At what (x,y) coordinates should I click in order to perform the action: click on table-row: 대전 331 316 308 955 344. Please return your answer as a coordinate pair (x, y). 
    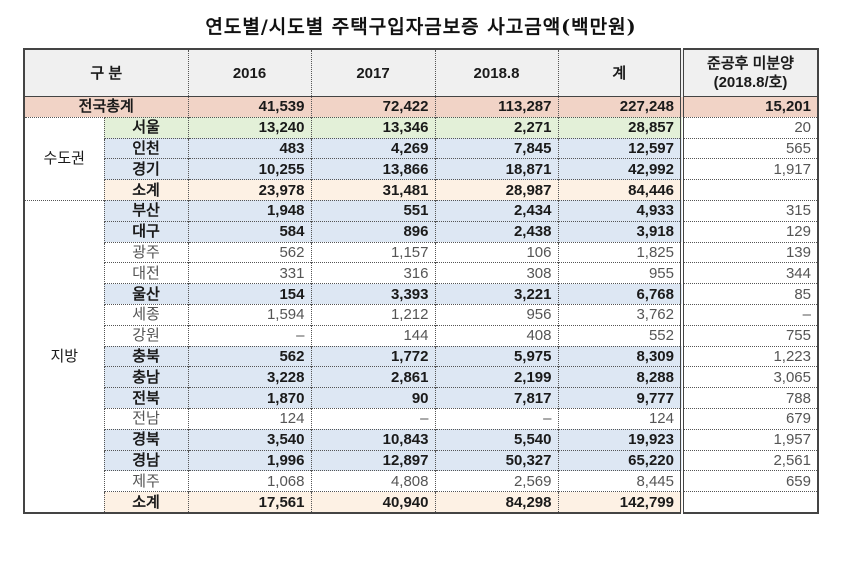
    Looking at the image, I should click on (421, 273).